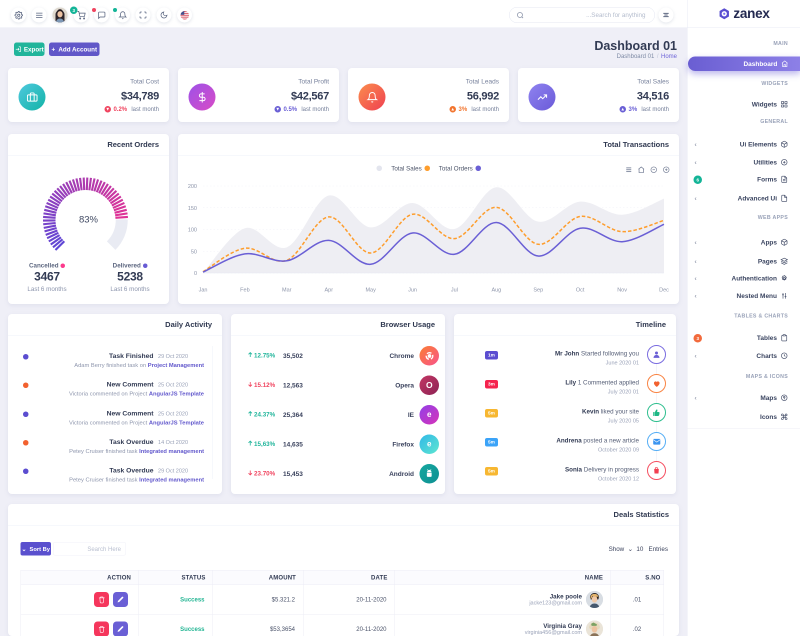  I want to click on svg-text: Oct, so click(580, 291).